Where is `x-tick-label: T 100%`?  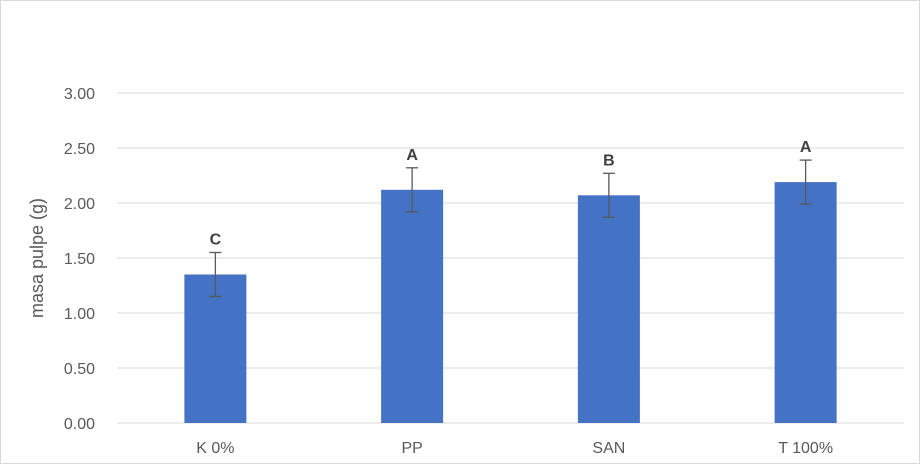
x-tick-label: T 100% is located at coordinates (805, 448).